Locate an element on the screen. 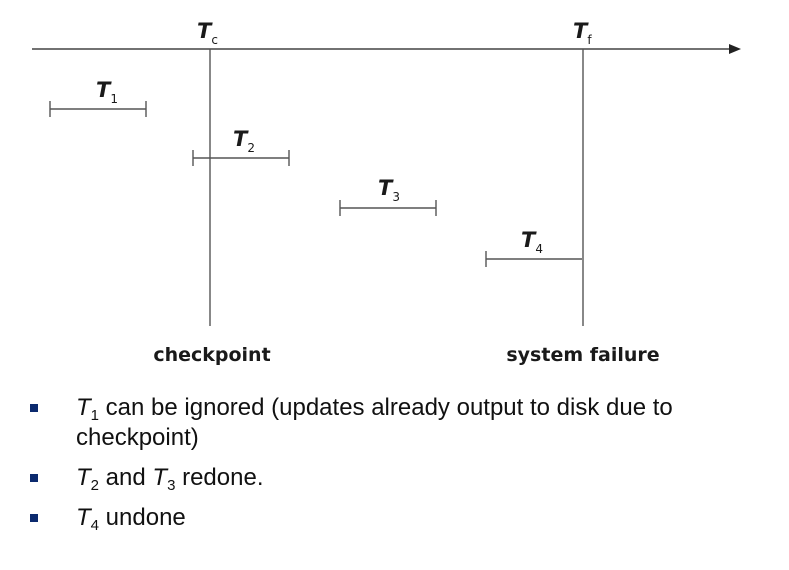 The image size is (789, 570). transaction-t4: T4 is located at coordinates (533, 247).